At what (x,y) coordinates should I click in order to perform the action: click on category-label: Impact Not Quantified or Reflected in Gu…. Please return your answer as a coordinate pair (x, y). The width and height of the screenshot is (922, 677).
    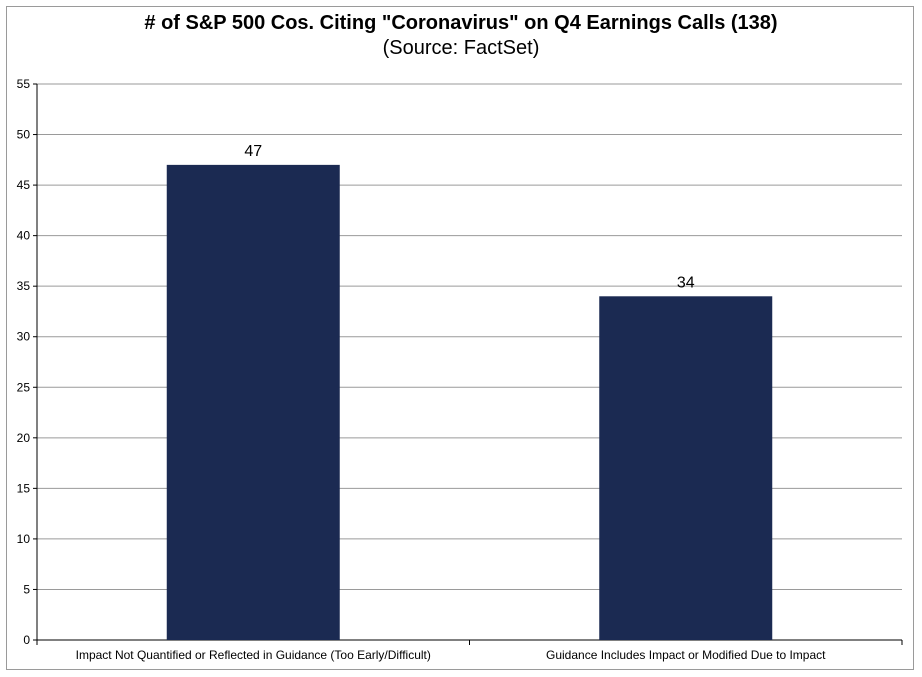
    Looking at the image, I should click on (253, 655).